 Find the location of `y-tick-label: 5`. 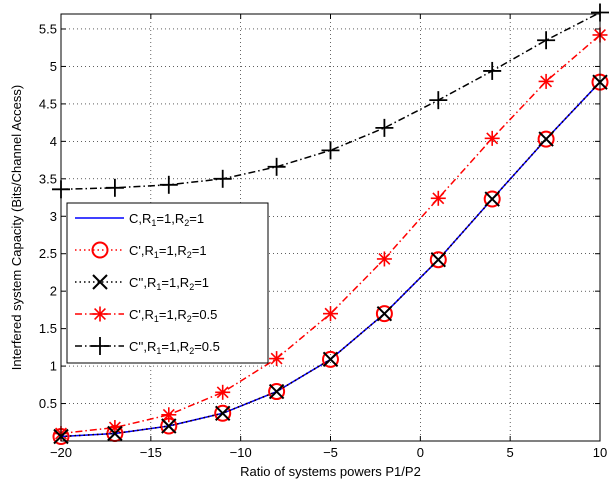

y-tick-label: 5 is located at coordinates (53, 66).